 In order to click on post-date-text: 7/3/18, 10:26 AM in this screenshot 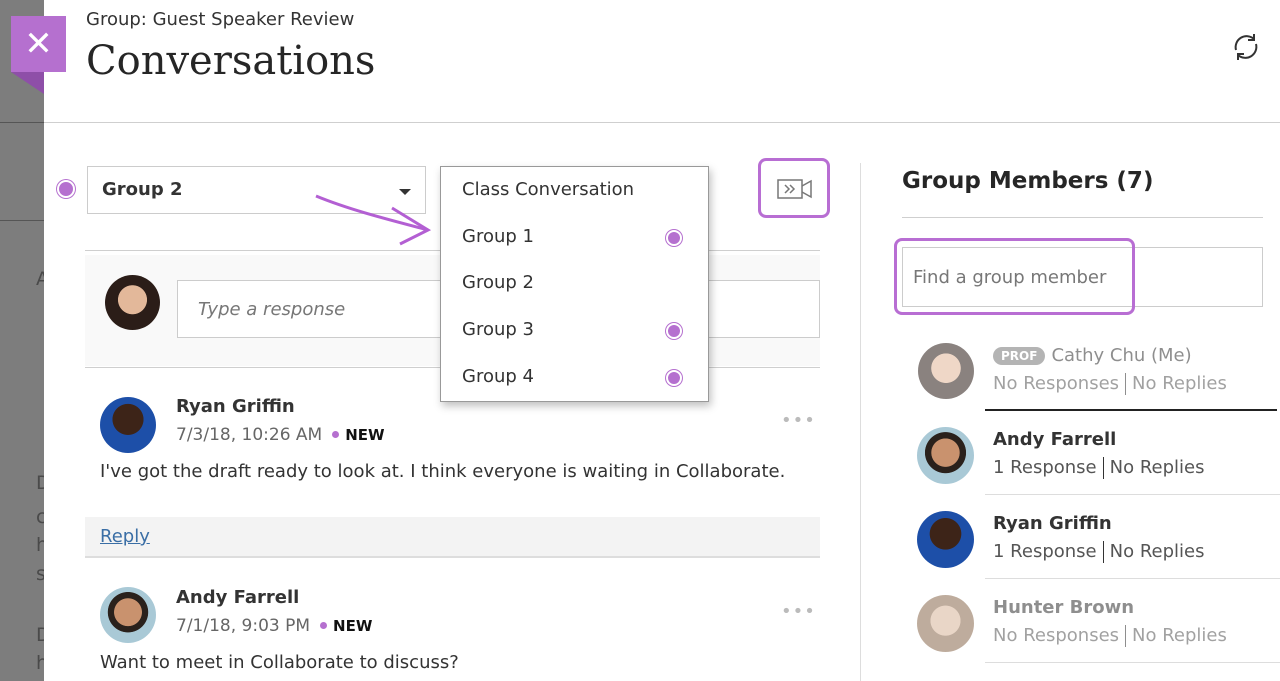, I will do `click(249, 435)`.